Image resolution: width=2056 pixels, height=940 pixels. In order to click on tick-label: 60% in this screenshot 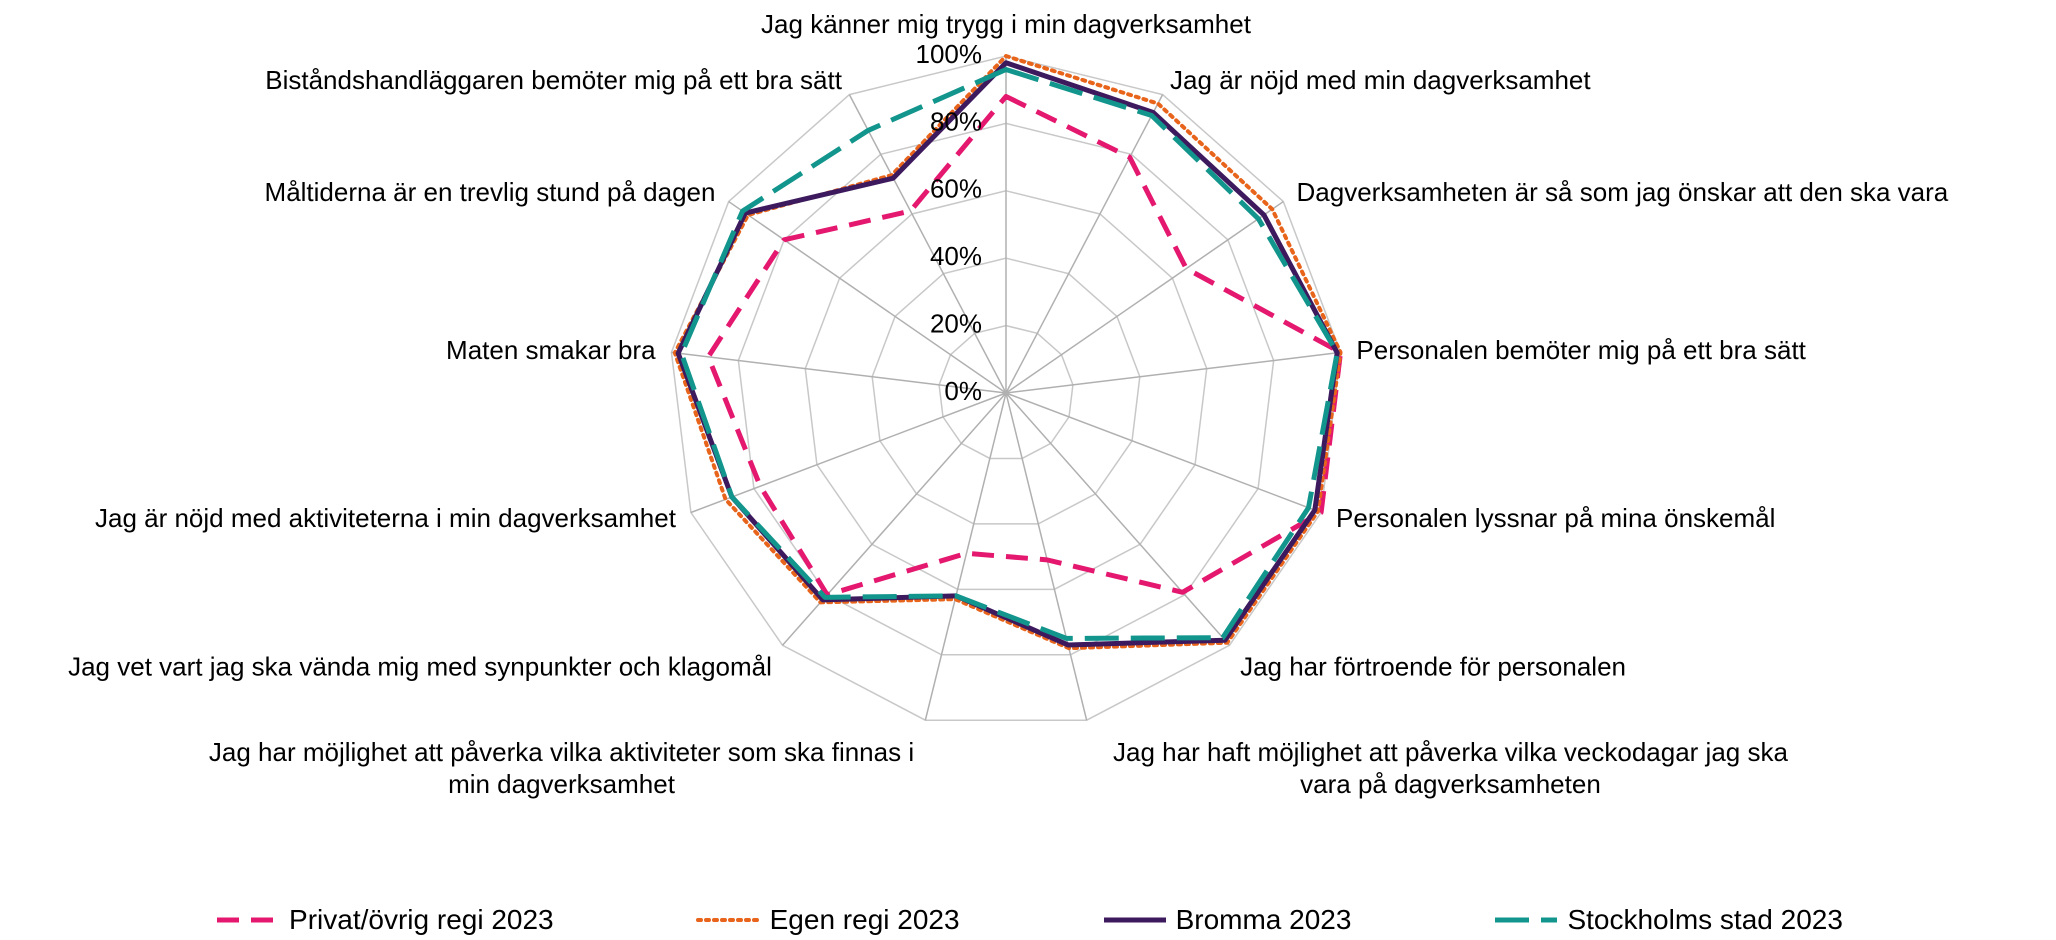, I will do `click(956, 189)`.